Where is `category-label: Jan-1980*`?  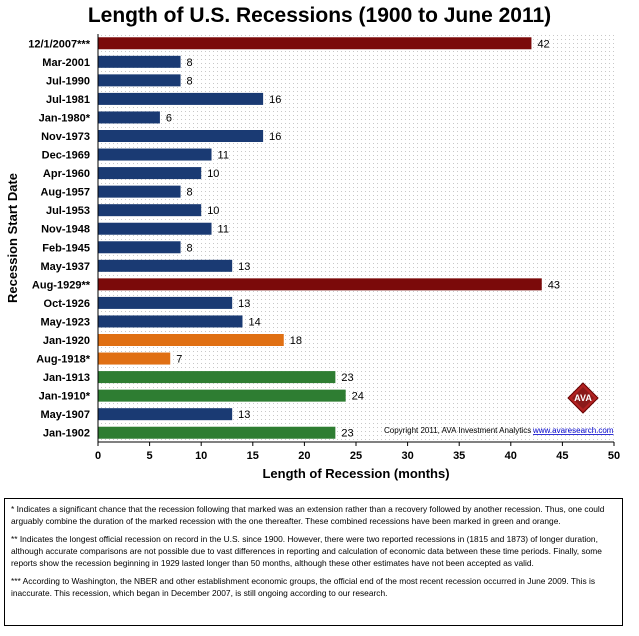
category-label: Jan-1980* is located at coordinates (65, 118).